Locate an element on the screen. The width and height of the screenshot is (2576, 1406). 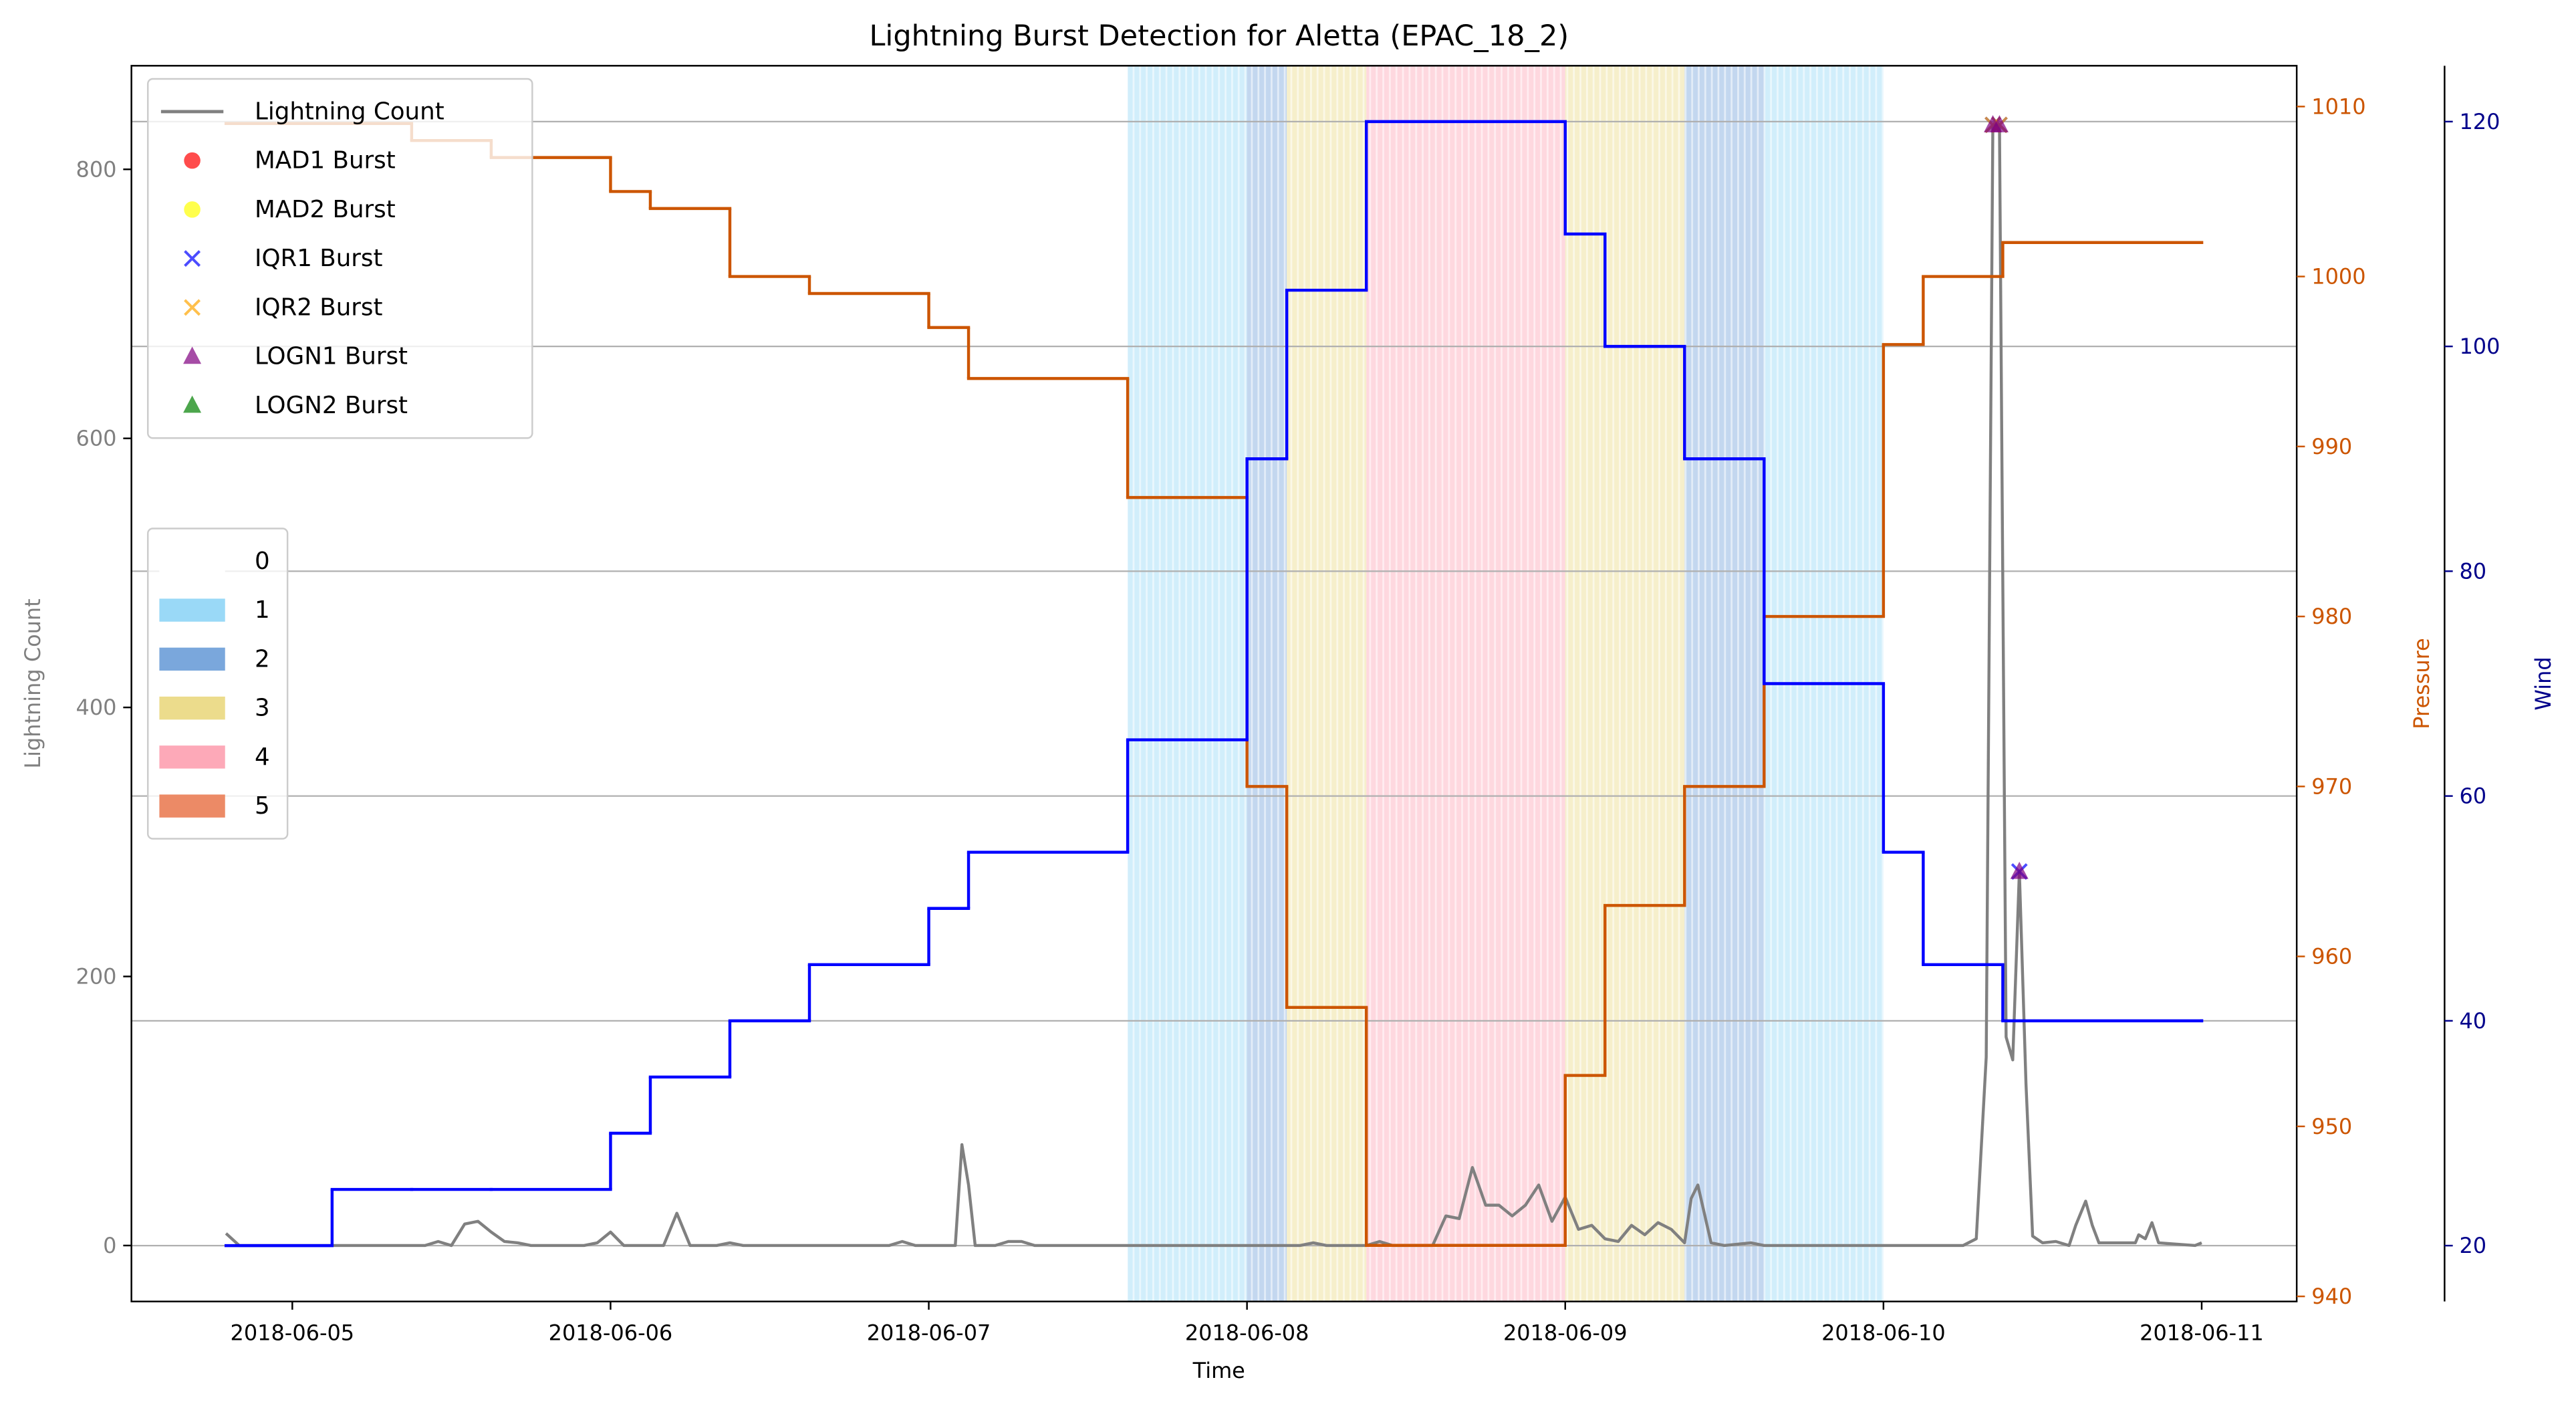
x-tick-label: 2018-06-05 is located at coordinates (293, 1332).